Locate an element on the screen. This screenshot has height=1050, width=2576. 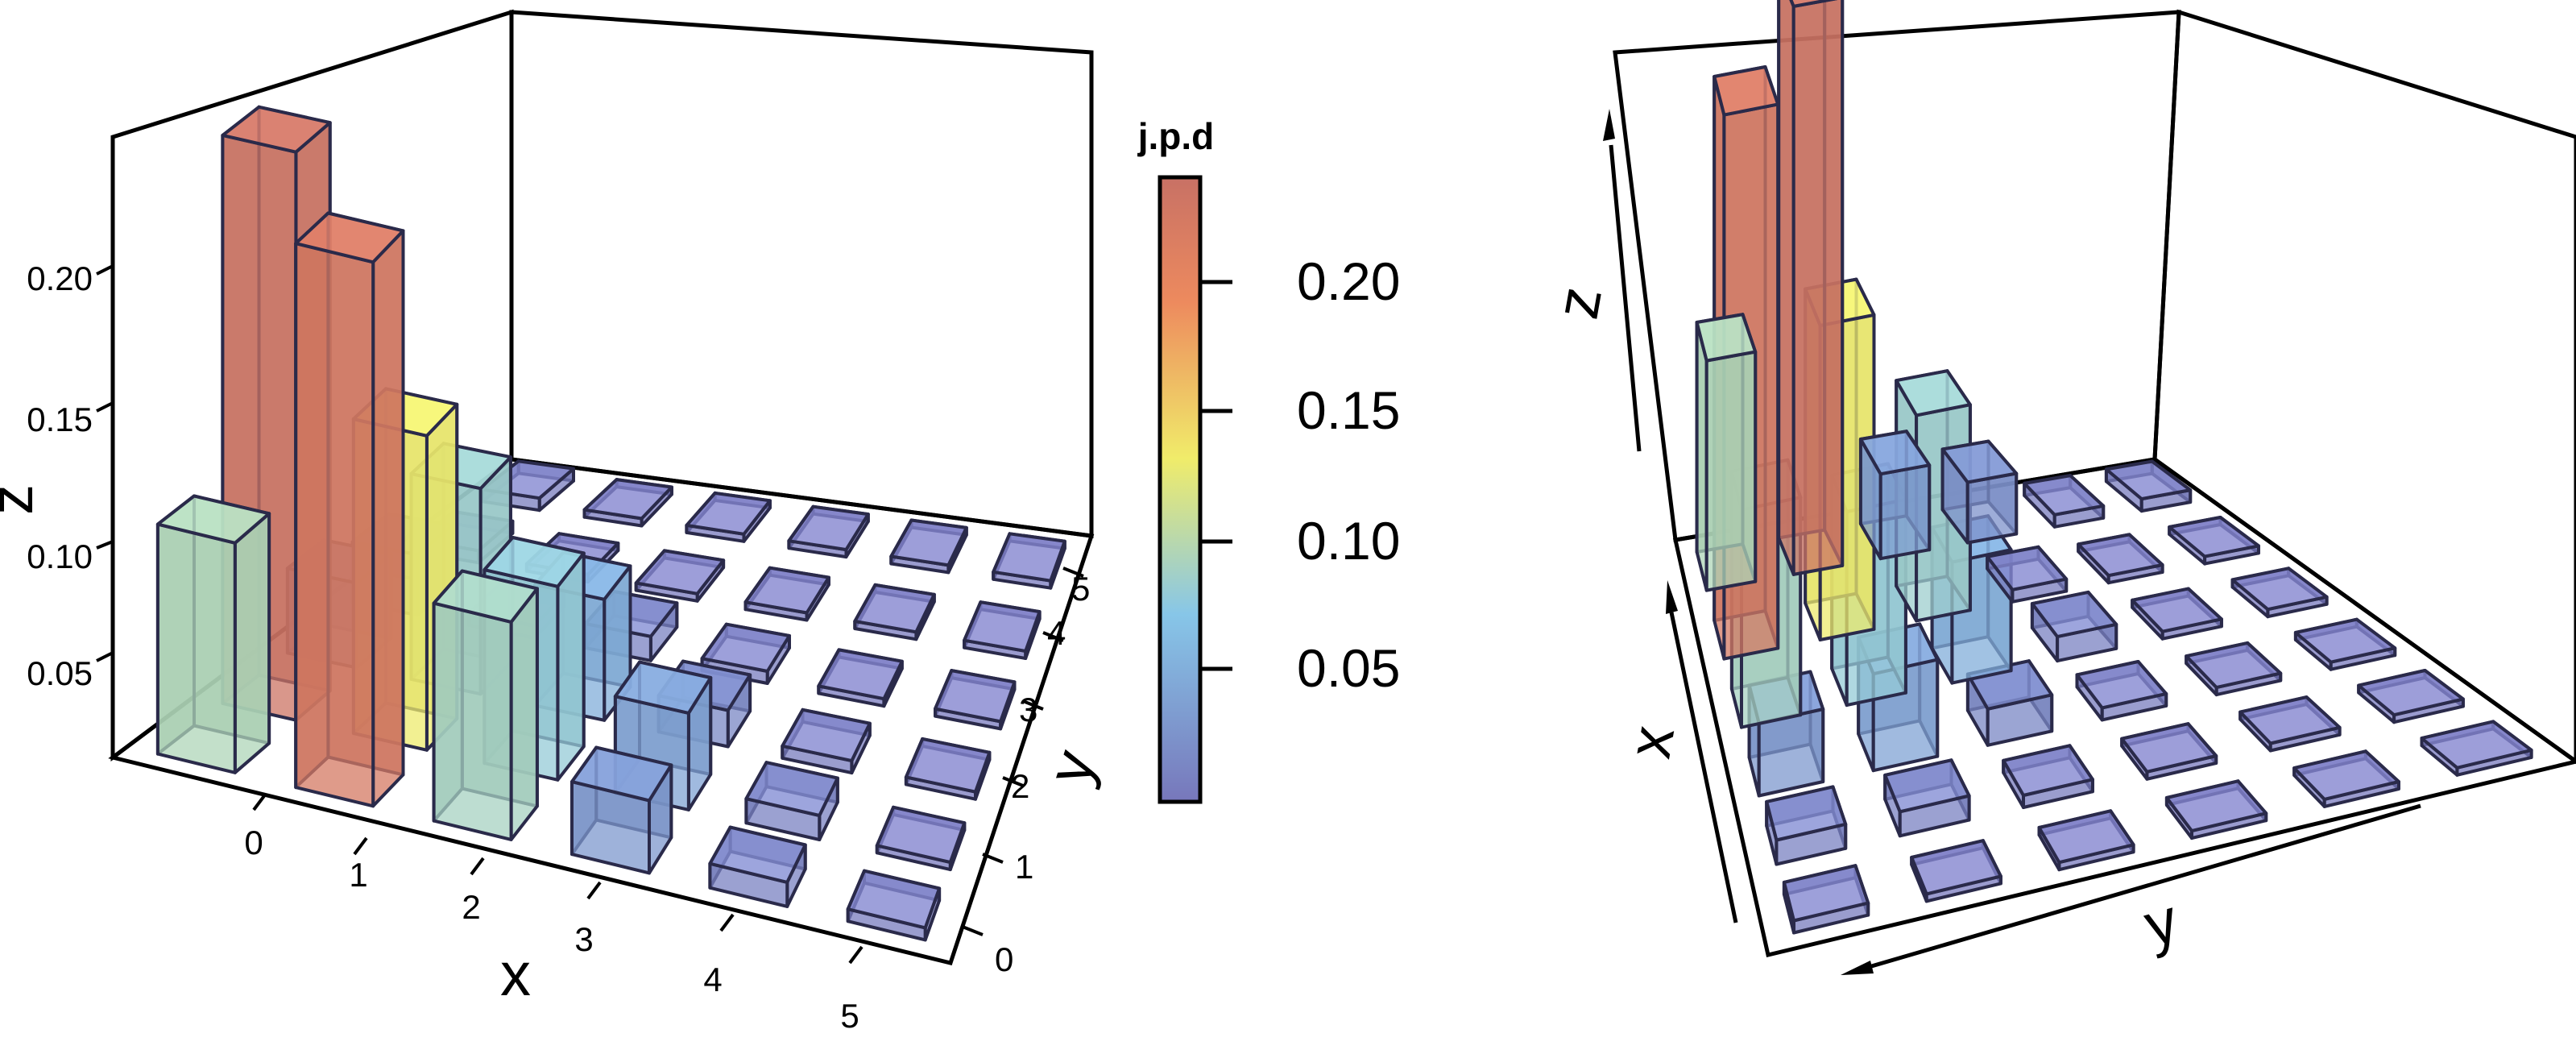
left-bar-x4-y3 is located at coordinates (860, 678).